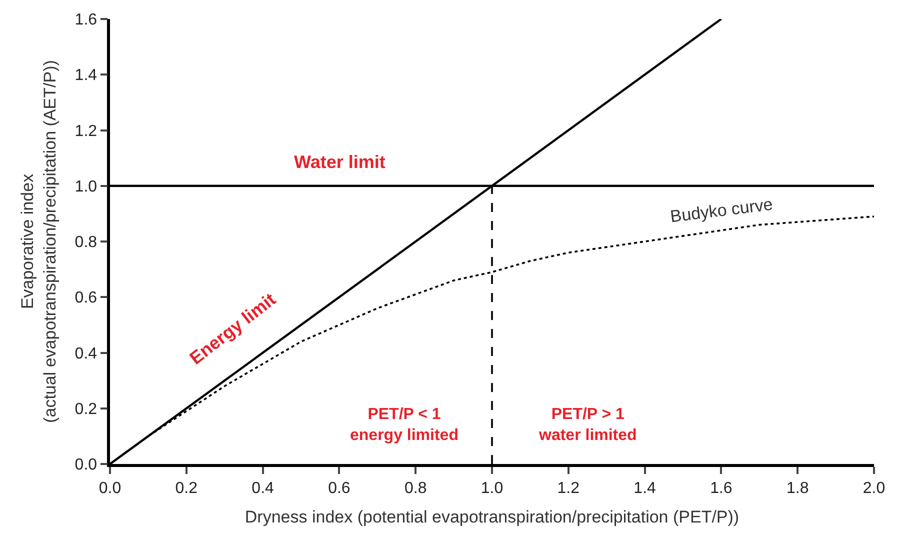  I want to click on x-tick-label: 1.8, so click(797, 488).